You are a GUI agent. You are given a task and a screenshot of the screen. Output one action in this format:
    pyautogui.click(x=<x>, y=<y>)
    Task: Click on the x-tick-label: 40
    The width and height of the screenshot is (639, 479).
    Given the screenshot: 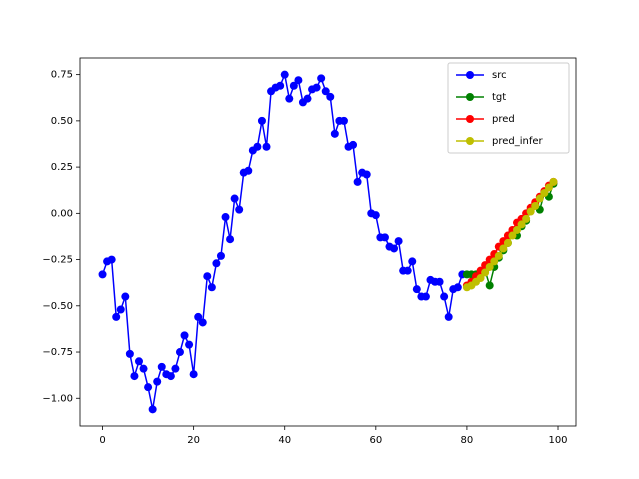 What is the action you would take?
    pyautogui.click(x=284, y=440)
    